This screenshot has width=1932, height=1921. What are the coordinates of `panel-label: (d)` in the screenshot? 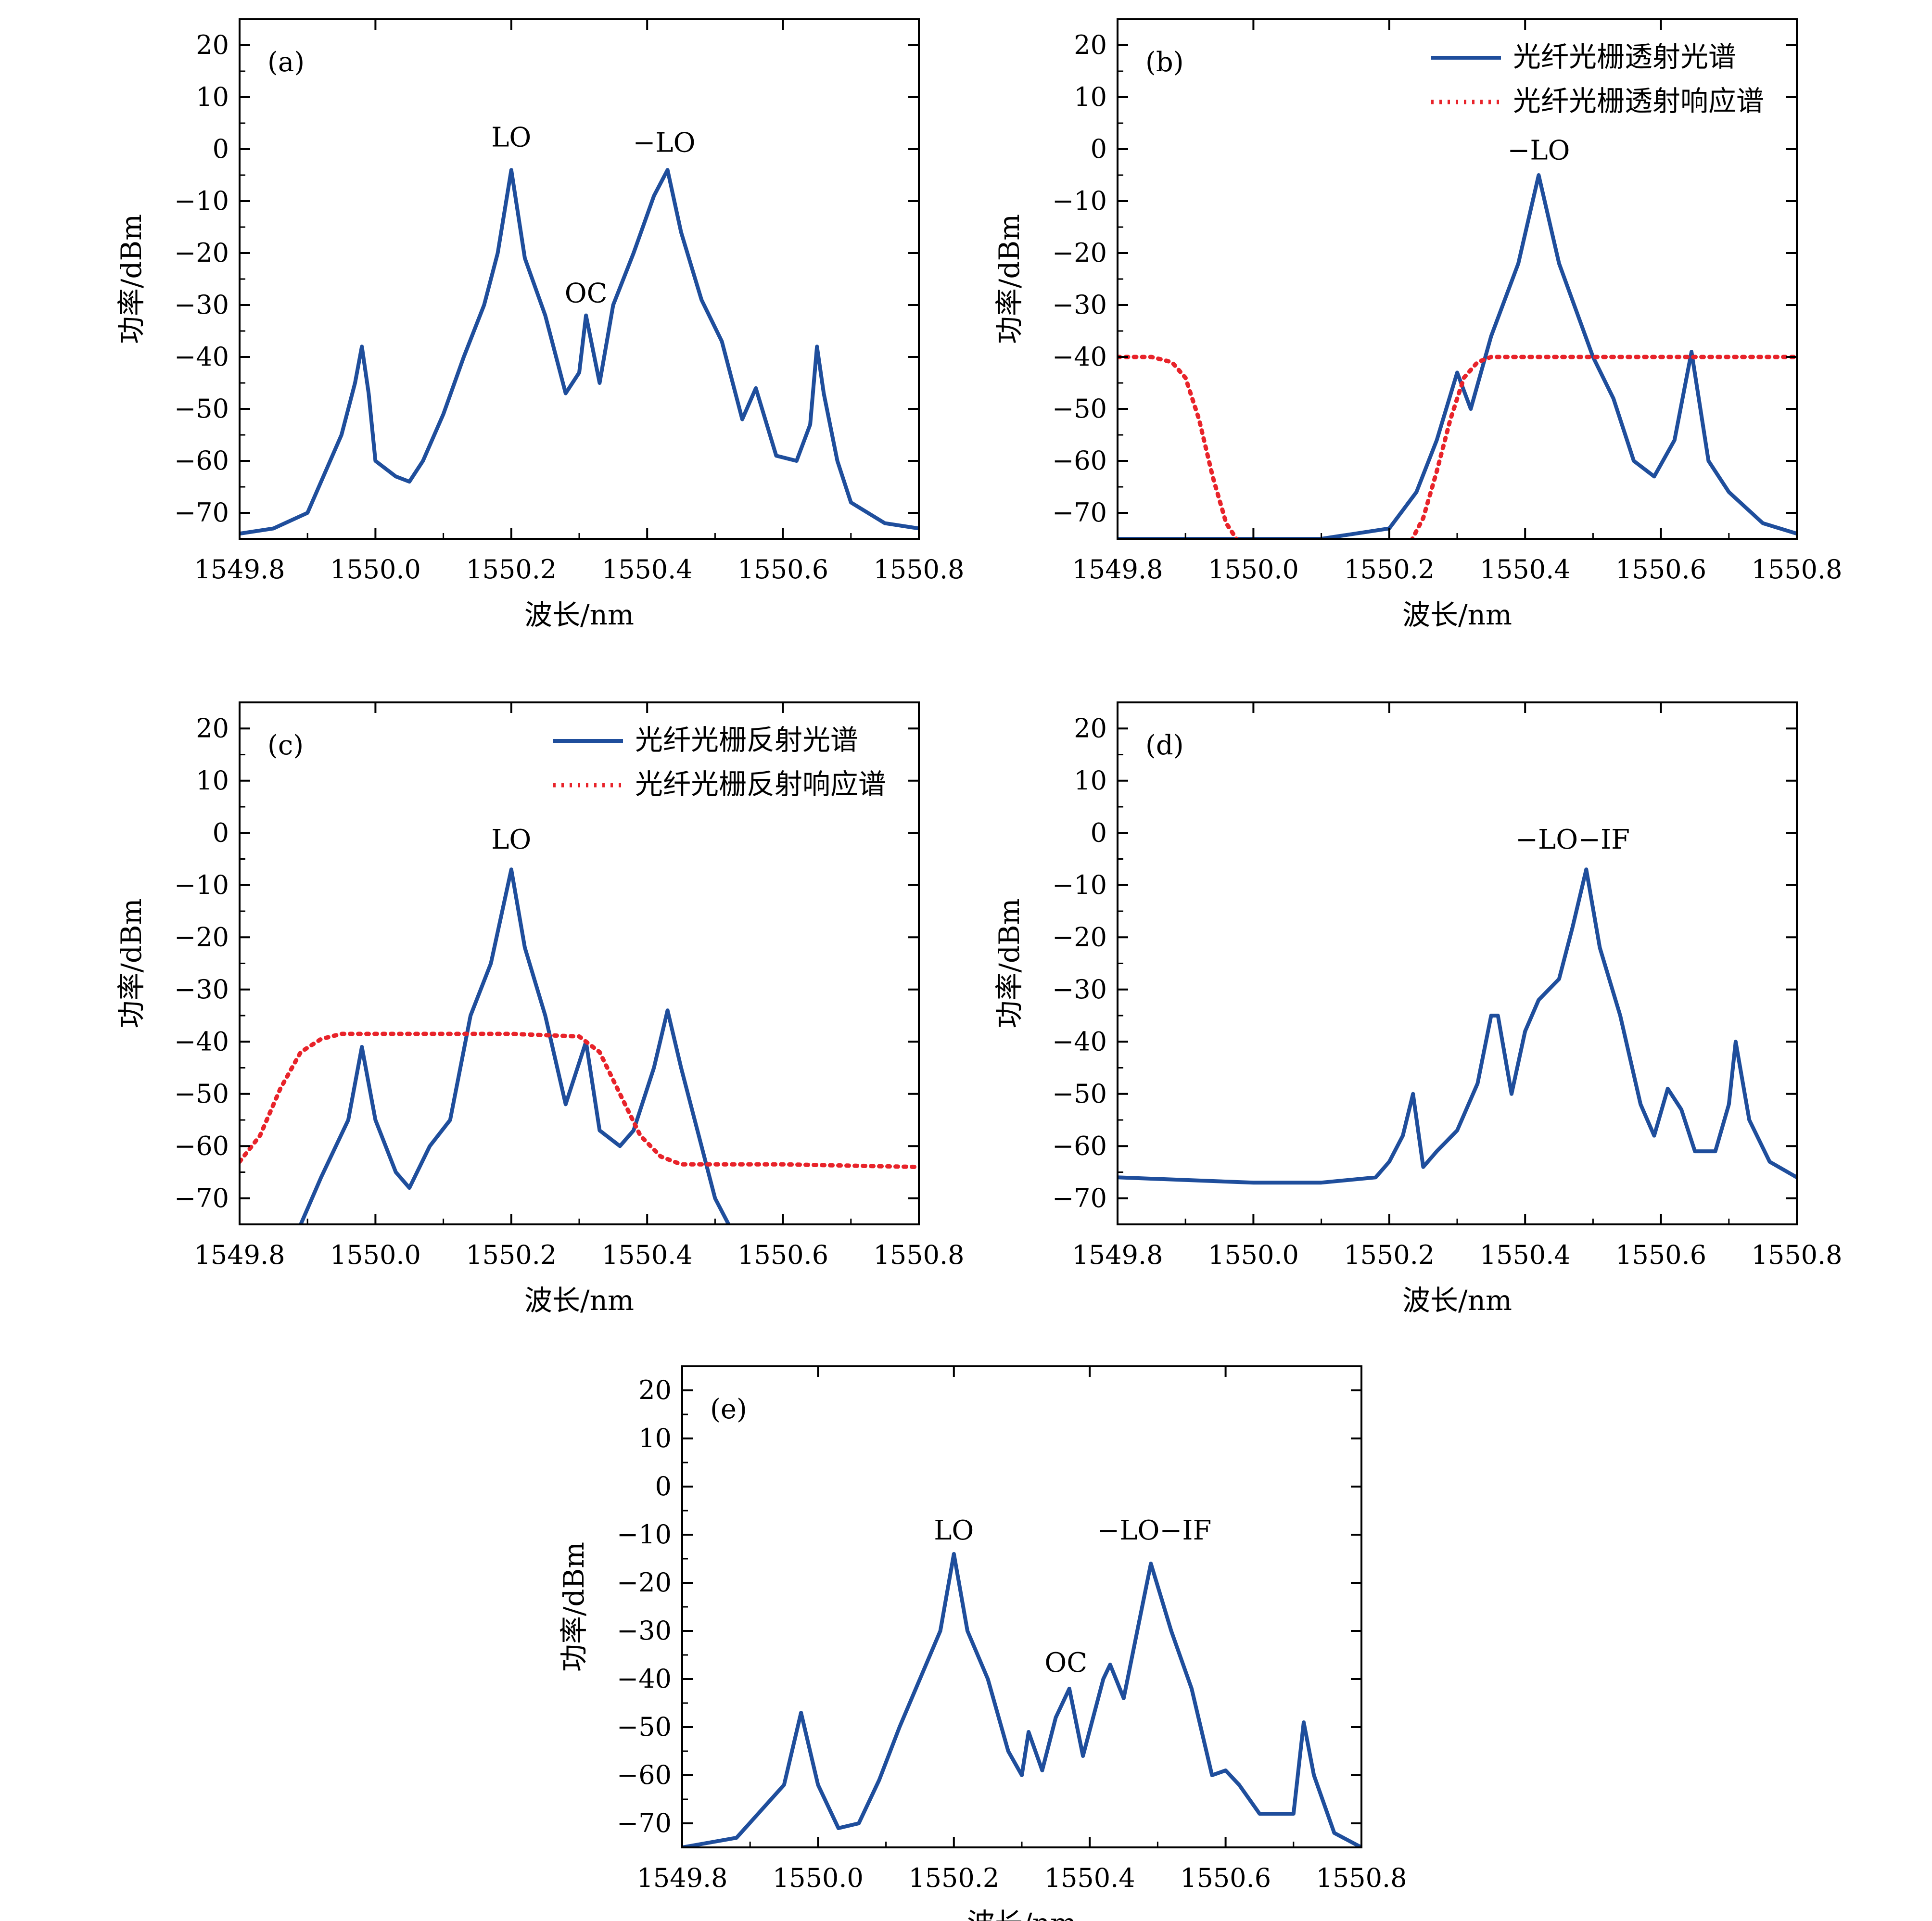 It's located at (1164, 745).